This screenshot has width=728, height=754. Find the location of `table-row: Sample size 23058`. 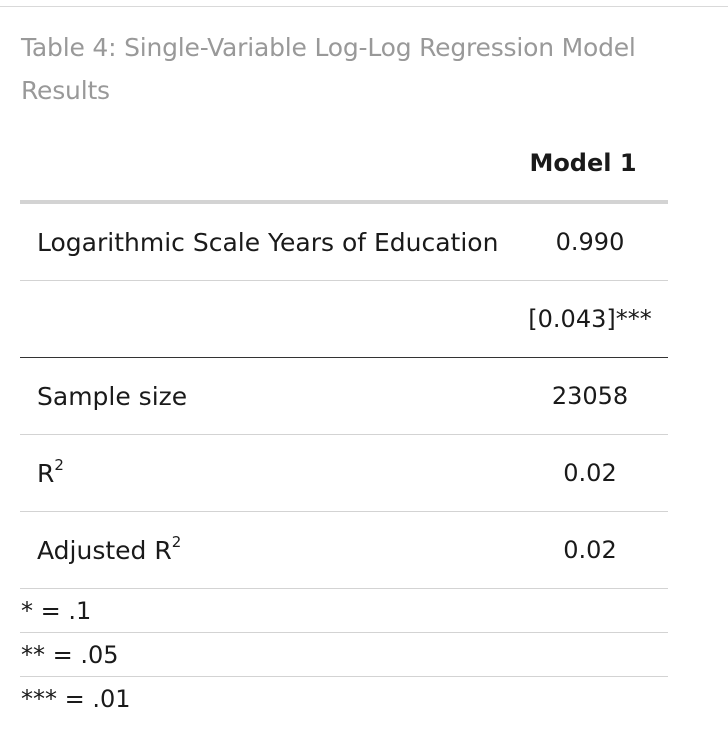

table-row: Sample size 23058 is located at coordinates (344, 396).